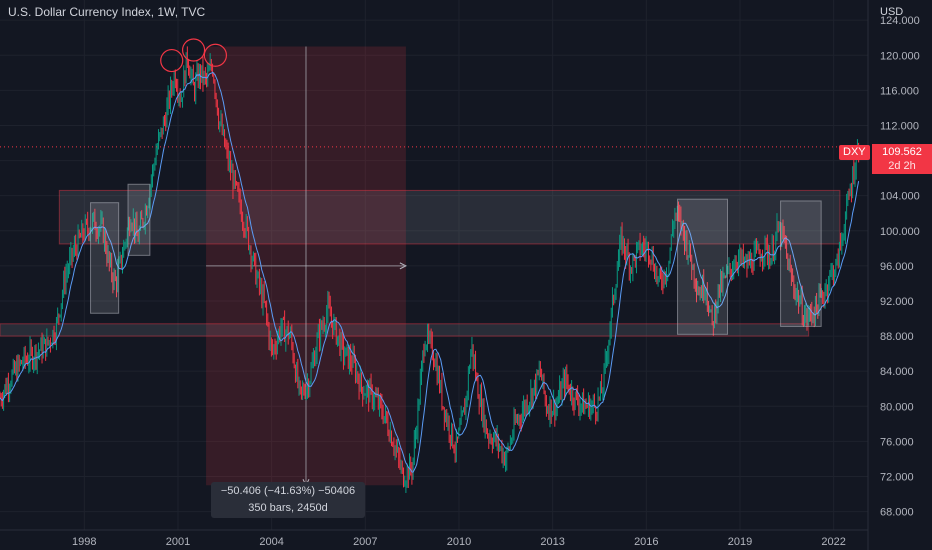  Describe the element at coordinates (902, 152) in the screenshot. I see `last-price-value: 109.562` at that location.